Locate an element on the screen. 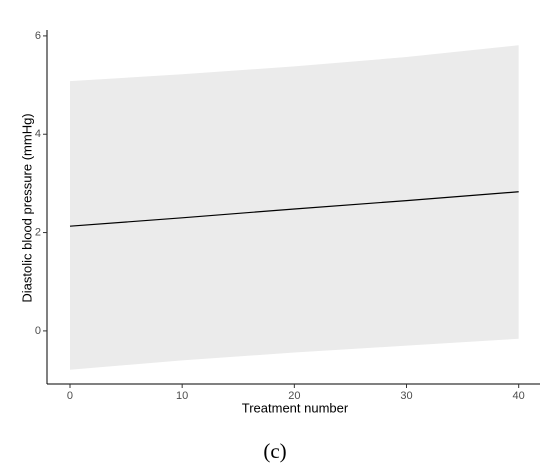  caption: (c) is located at coordinates (274, 451).